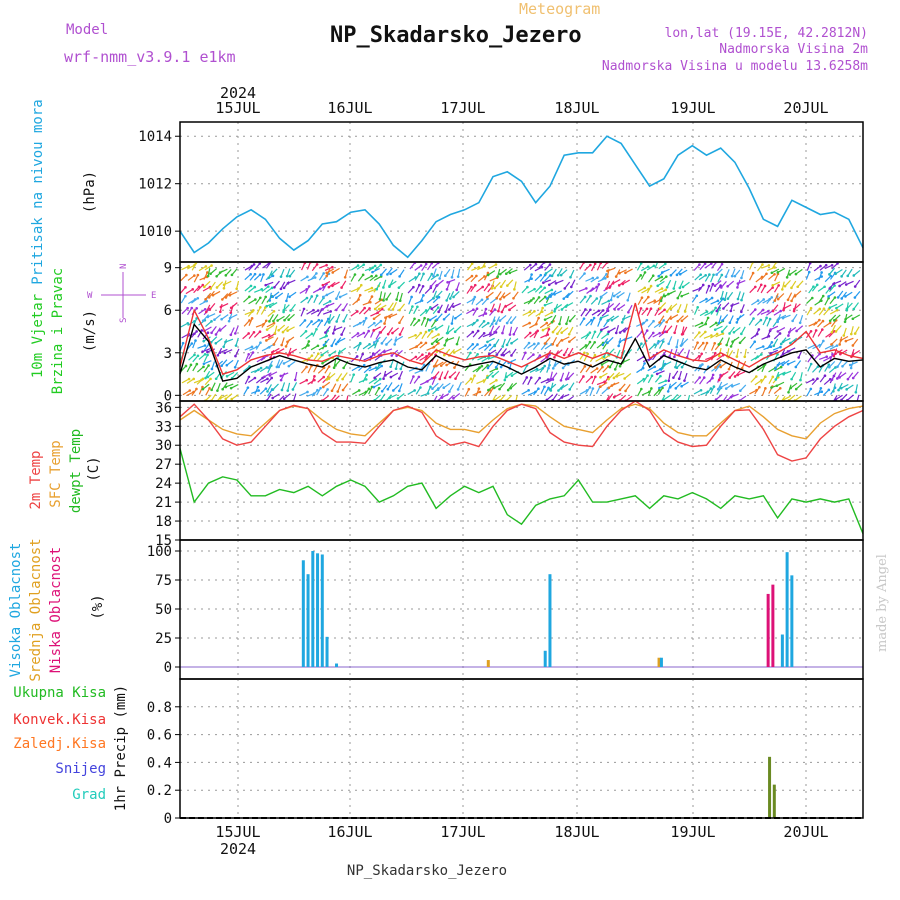 This screenshot has width=900, height=900. What do you see at coordinates (805, 108) in the screenshot?
I see `day-label-top: 20JUL` at bounding box center [805, 108].